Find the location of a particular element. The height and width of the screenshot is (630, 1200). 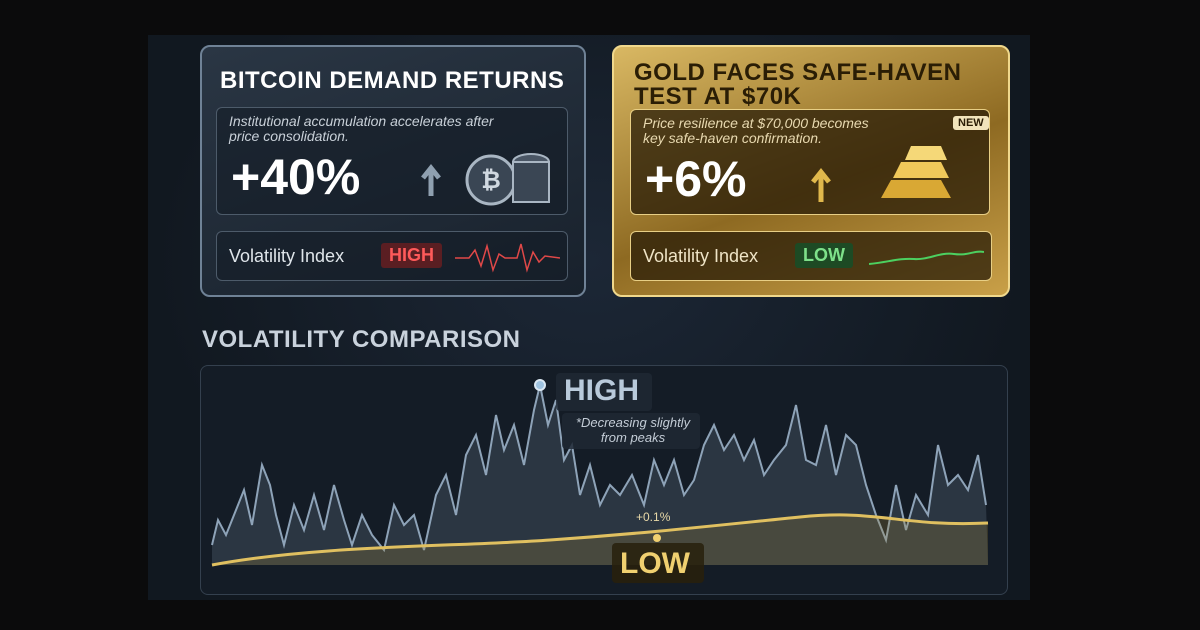

change-label: +0.1% is located at coordinates (653, 517).